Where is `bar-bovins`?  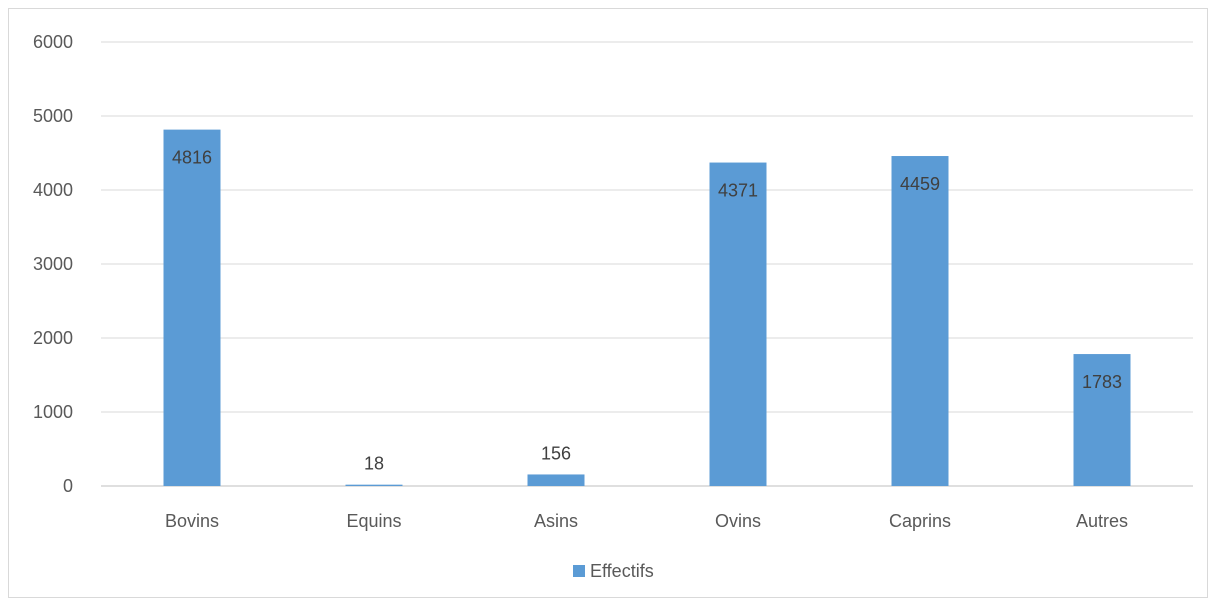 bar-bovins is located at coordinates (192, 307).